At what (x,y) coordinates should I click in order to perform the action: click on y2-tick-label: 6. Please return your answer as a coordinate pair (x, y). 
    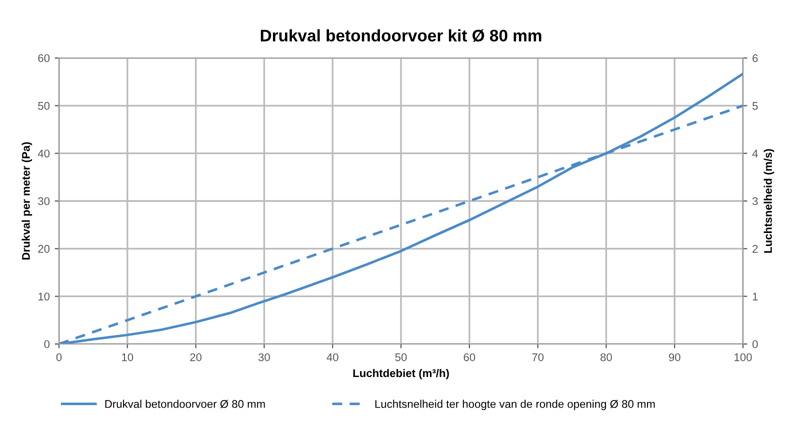
    Looking at the image, I should click on (755, 58).